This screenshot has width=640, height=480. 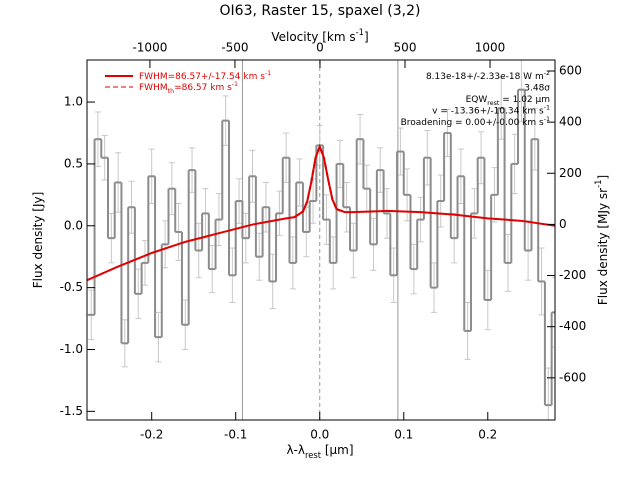 I want to click on x-tick-label: 0.2, so click(x=487, y=435).